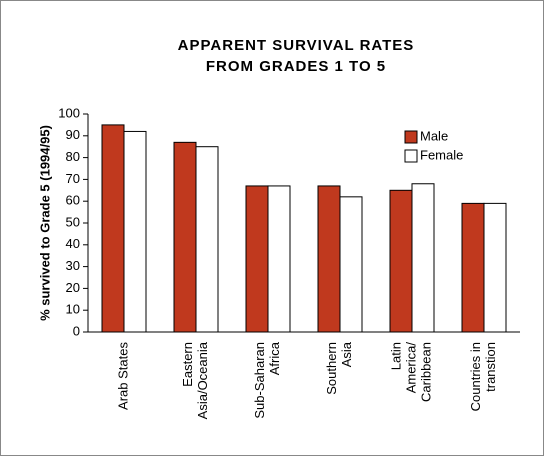 The image size is (544, 456). I want to click on y-tick-label: 80, so click(73, 156).